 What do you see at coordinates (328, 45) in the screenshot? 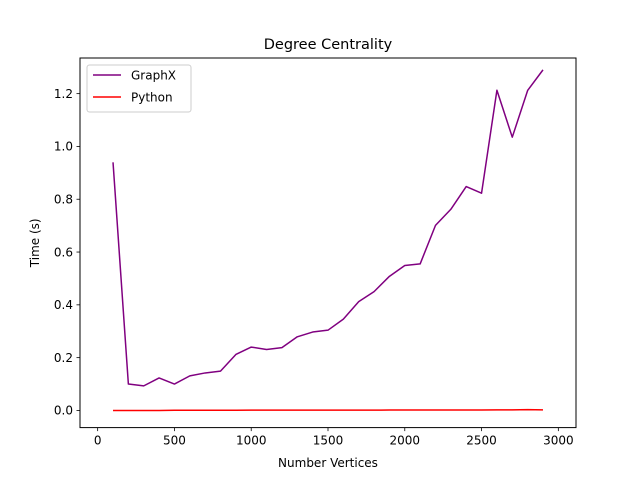
I see `chart-title: Degree Centrality` at bounding box center [328, 45].